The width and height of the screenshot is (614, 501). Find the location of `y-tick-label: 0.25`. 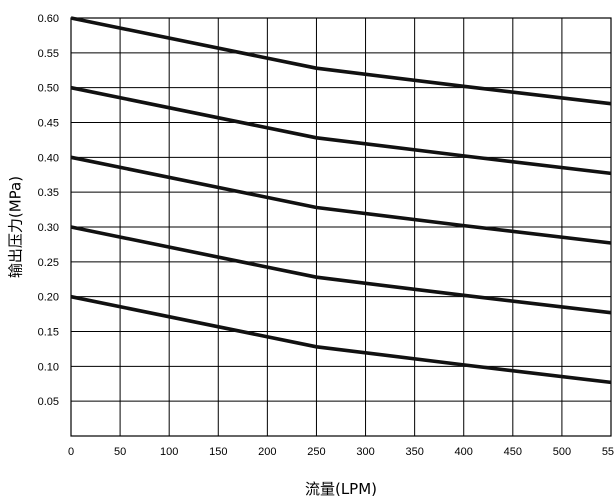

y-tick-label: 0.25 is located at coordinates (48, 263).